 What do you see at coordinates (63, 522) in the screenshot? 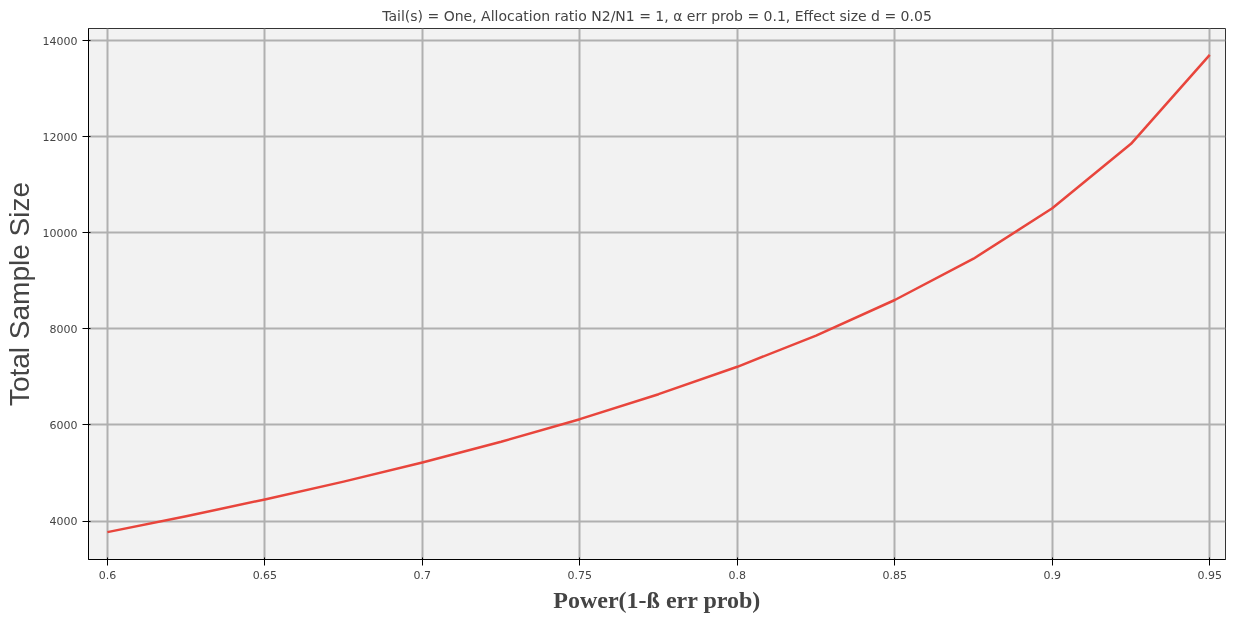
I see `y-tick-label: 4000` at bounding box center [63, 522].